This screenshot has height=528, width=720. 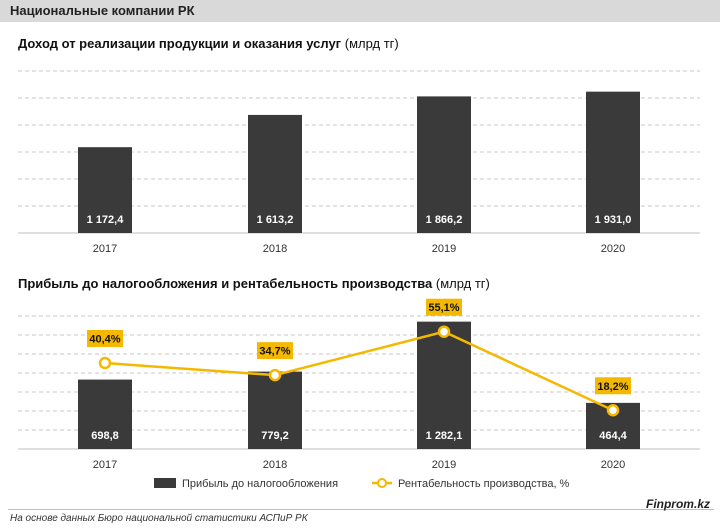 What do you see at coordinates (360, 11) in the screenshot?
I see `header-band` at bounding box center [360, 11].